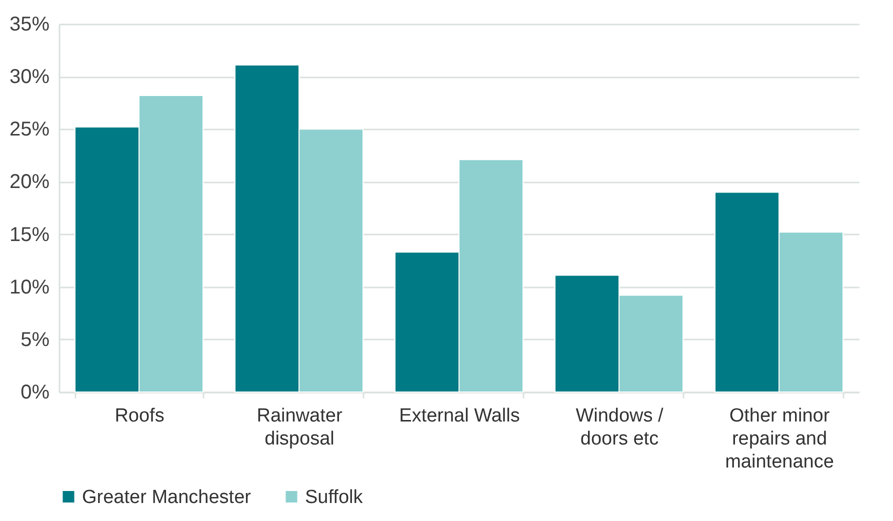 Image resolution: width=893 pixels, height=521 pixels. Describe the element at coordinates (29, 182) in the screenshot. I see `y-tick-label: 20%` at that location.